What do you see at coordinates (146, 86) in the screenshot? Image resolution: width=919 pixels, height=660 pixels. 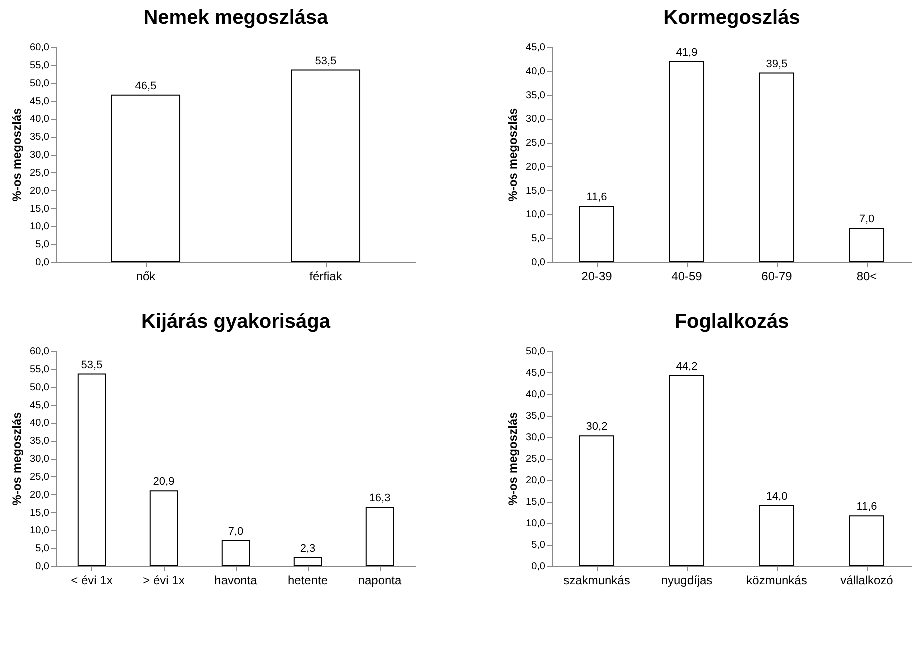 I see `data-label: 46,5` at bounding box center [146, 86].